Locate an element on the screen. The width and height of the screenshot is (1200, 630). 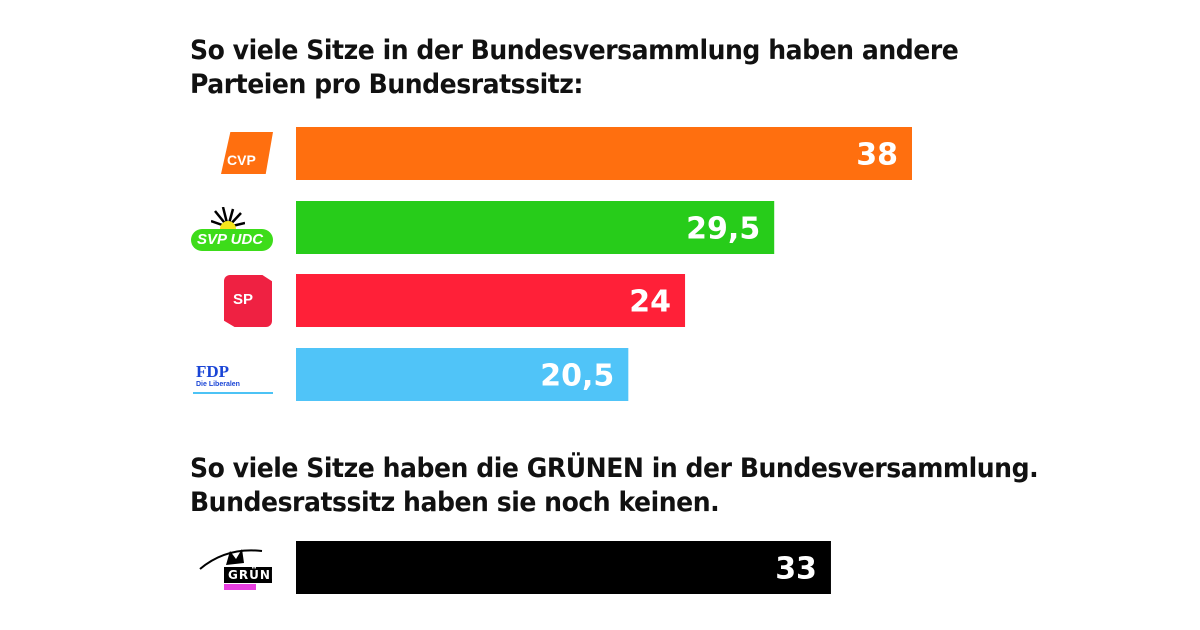
bar-svp-udc is located at coordinates (535, 227).